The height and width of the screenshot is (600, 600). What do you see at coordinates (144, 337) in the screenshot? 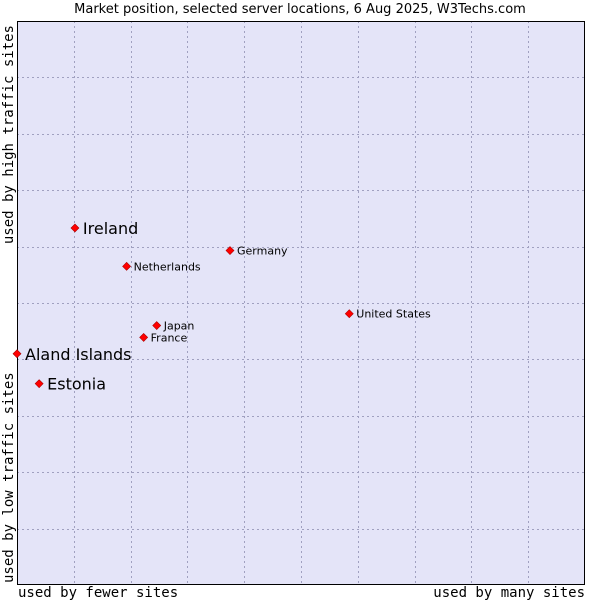
I see `marker-france` at bounding box center [144, 337].